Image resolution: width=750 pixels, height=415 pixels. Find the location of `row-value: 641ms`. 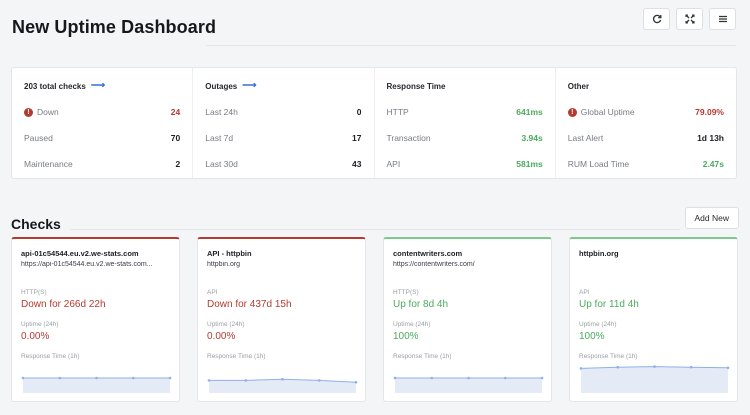

row-value: 641ms is located at coordinates (529, 112).